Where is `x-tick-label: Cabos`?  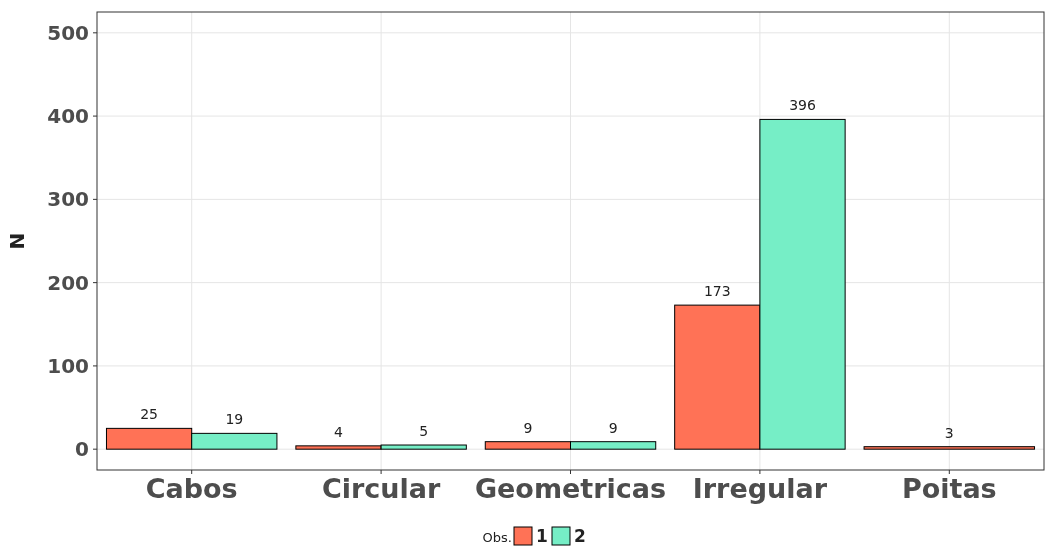
x-tick-label: Cabos is located at coordinates (191, 488).